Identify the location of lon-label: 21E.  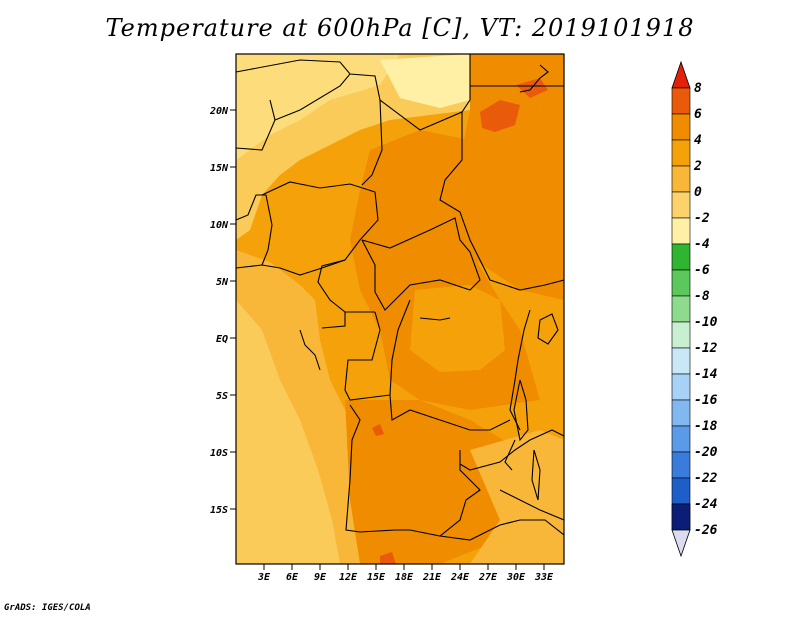
(432, 577).